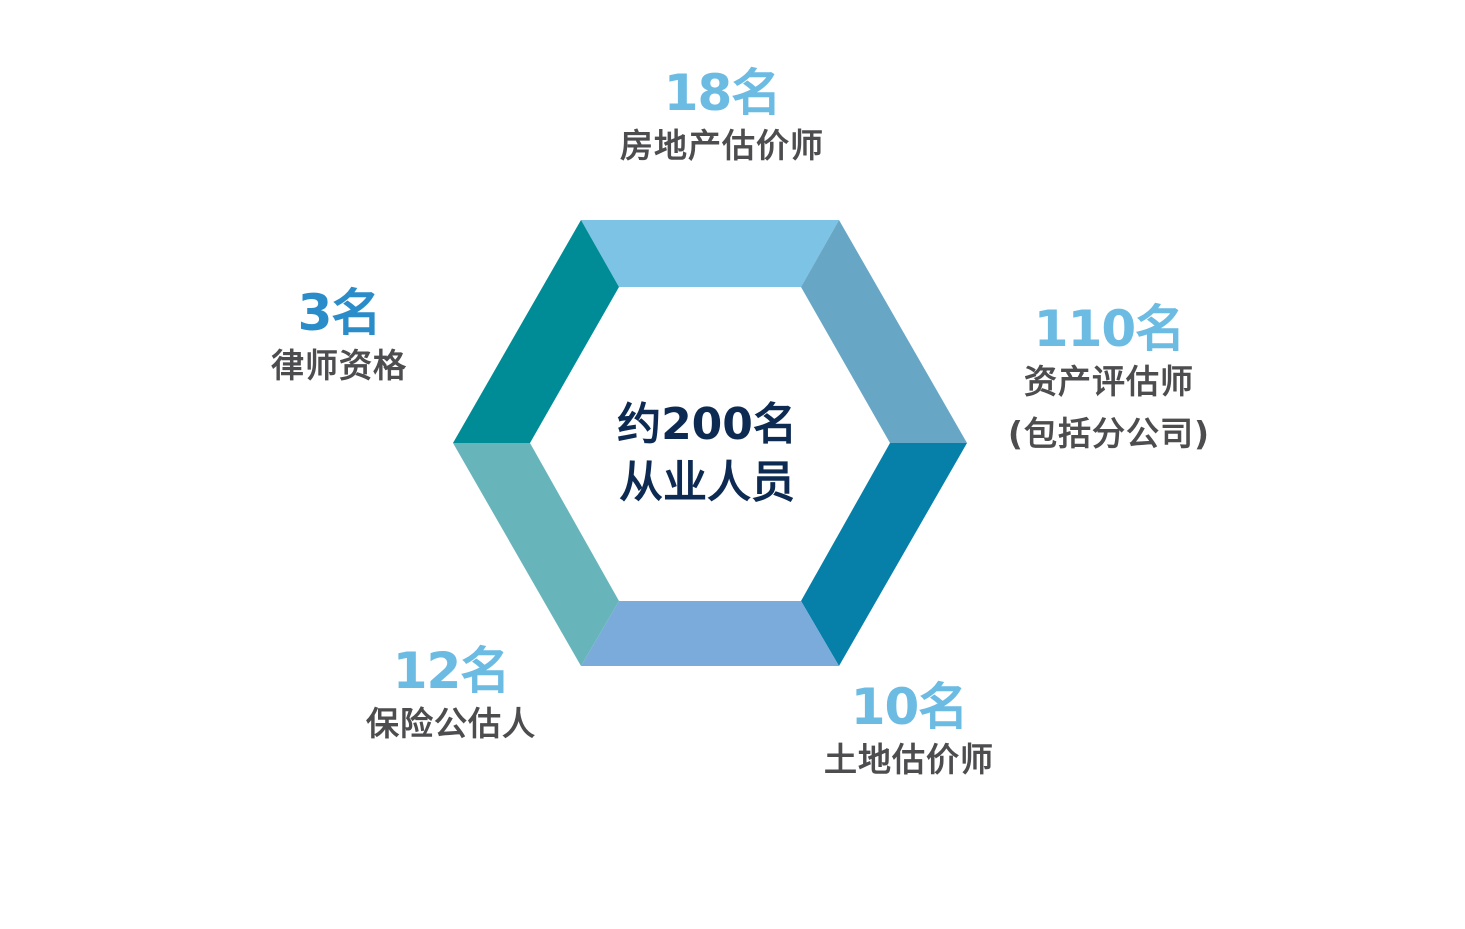  What do you see at coordinates (909, 707) in the screenshot?
I see `count-land-appraisers: 10名` at bounding box center [909, 707].